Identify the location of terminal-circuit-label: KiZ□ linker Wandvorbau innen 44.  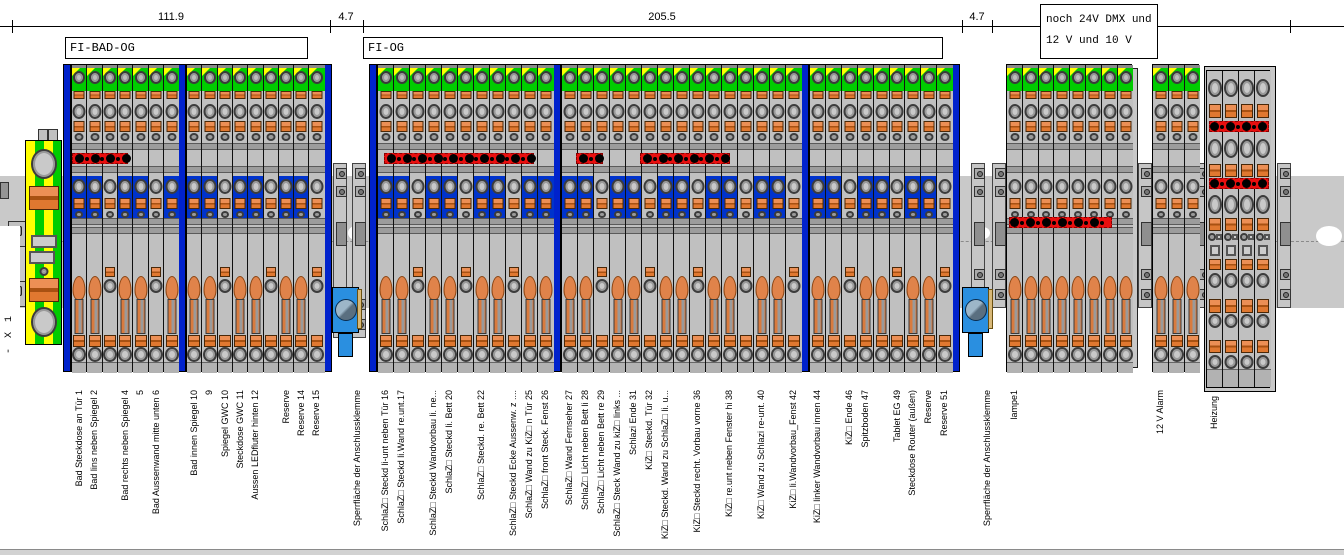
(817, 457).